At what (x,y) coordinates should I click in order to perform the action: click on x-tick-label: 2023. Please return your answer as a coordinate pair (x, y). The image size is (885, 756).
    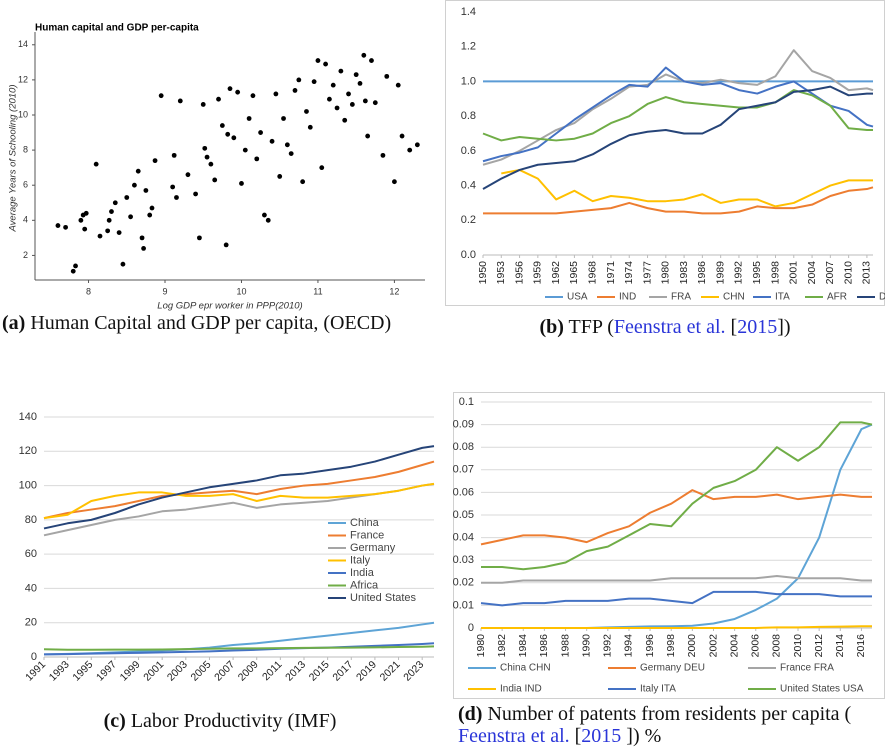
    Looking at the image, I should click on (413, 670).